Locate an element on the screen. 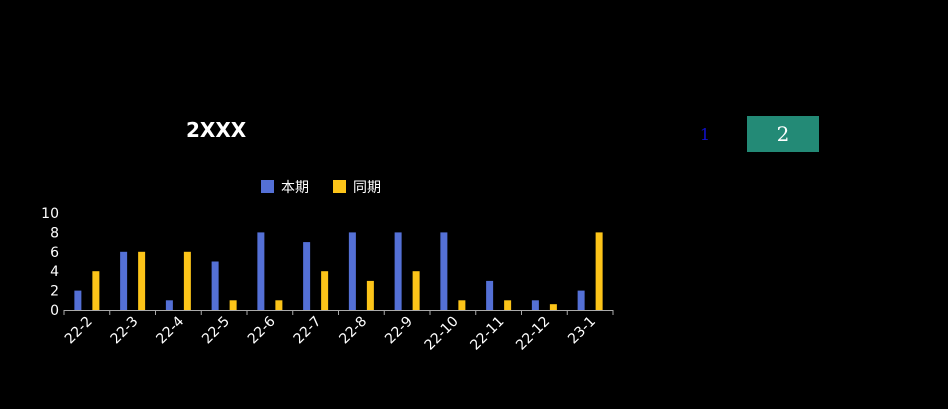 The width and height of the screenshot is (948, 409). x-tick-label: 22-6 is located at coordinates (262, 330).